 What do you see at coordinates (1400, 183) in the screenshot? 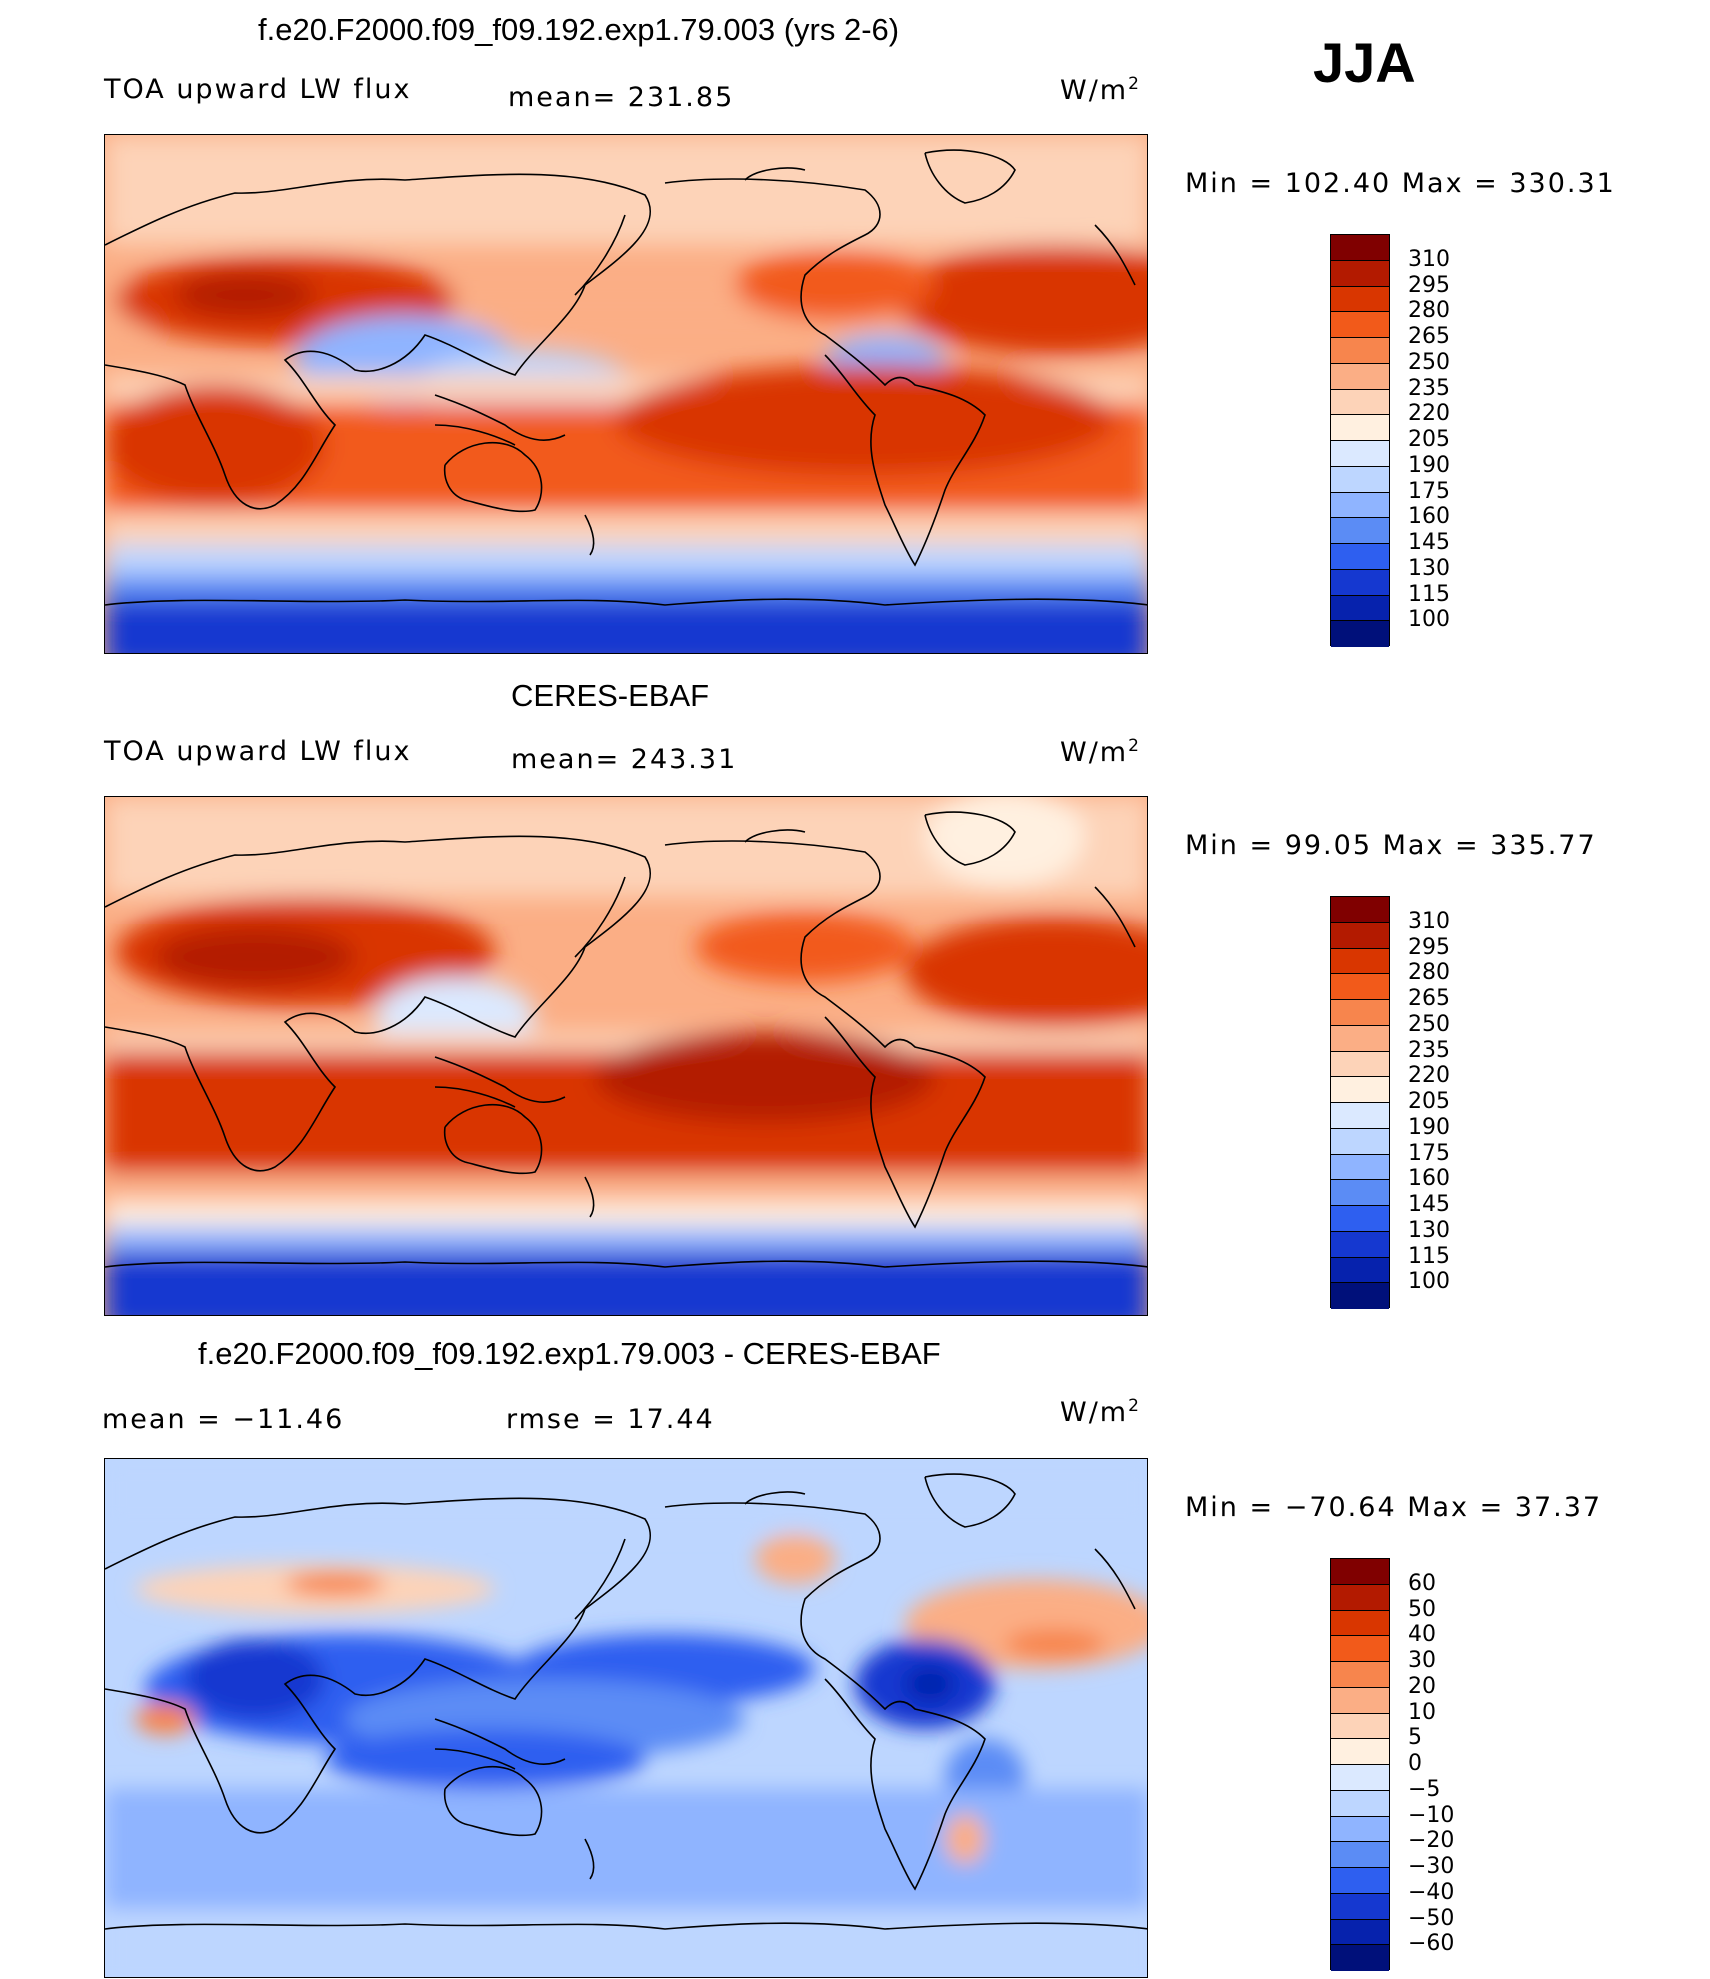
I see `min-max-label: Min = 102.40 Max = 330.31` at bounding box center [1400, 183].